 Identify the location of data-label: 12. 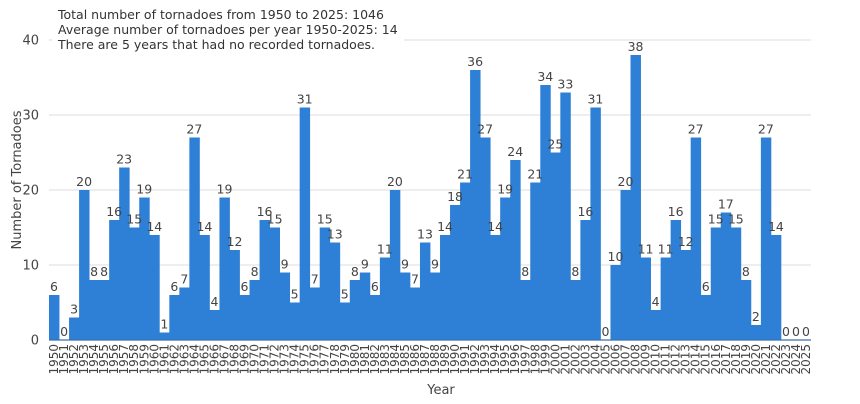
(686, 241).